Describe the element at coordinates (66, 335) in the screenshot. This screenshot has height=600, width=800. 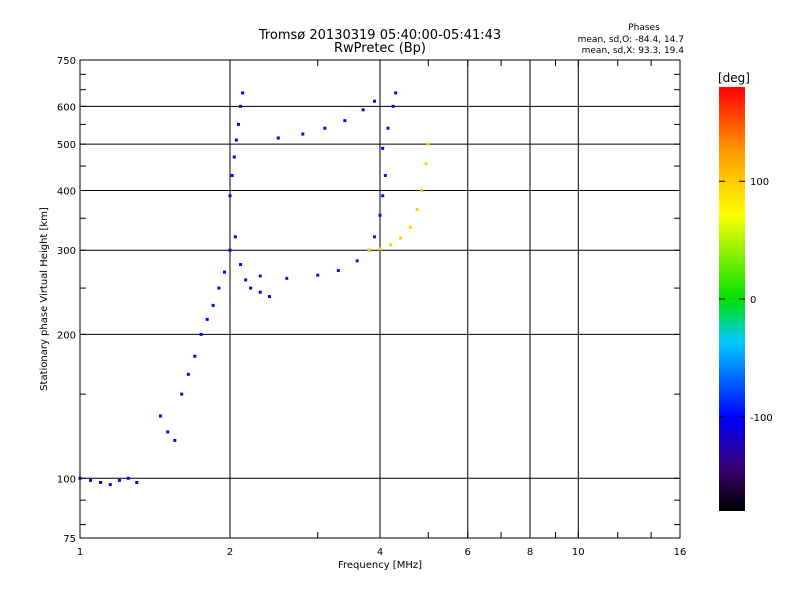
I see `y-tick-label: 200` at that location.